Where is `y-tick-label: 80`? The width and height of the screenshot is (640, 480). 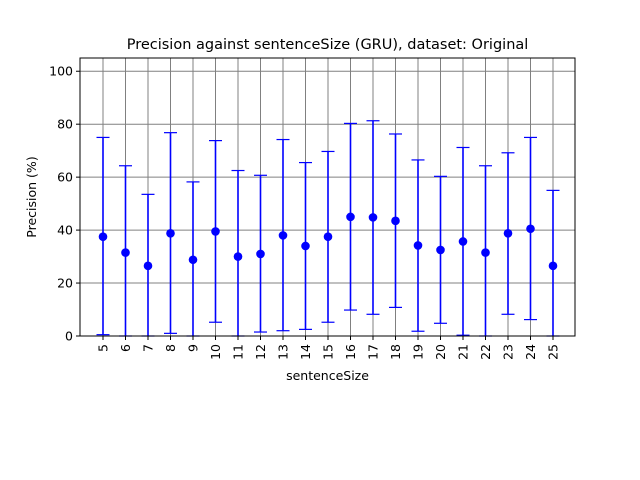 y-tick-label: 80 is located at coordinates (65, 124).